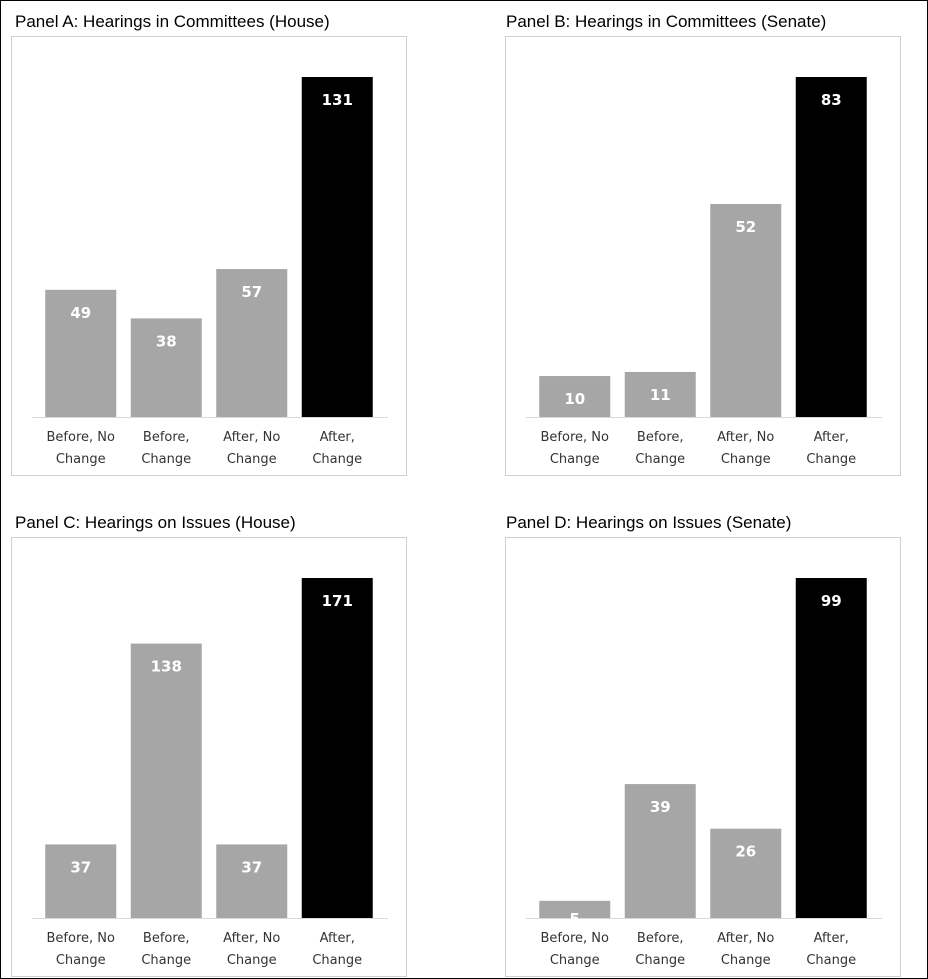  What do you see at coordinates (337, 100) in the screenshot?
I see `data-label: 131` at bounding box center [337, 100].